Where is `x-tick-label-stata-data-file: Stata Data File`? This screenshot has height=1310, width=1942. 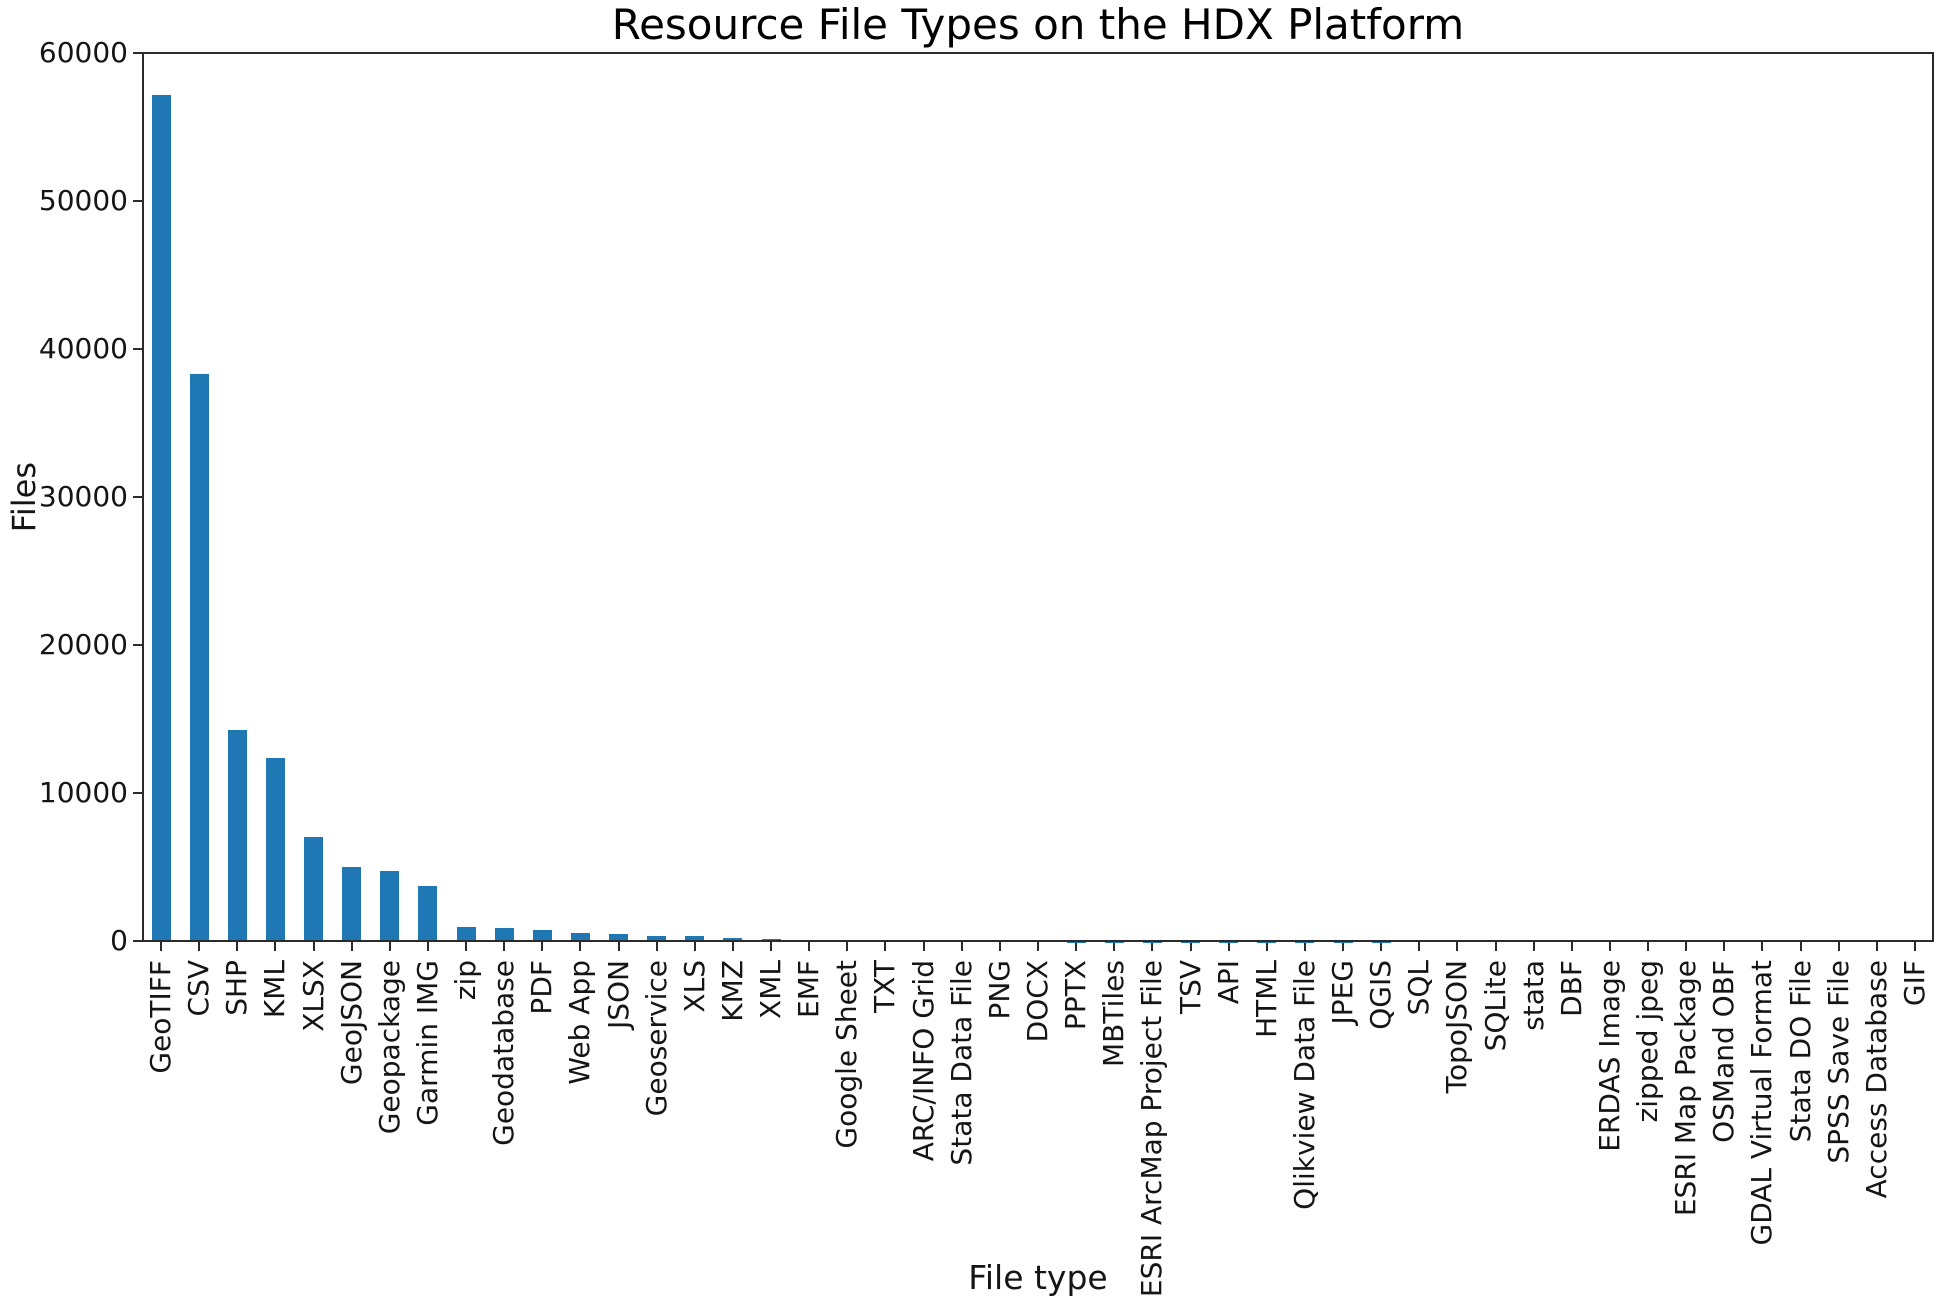
x-tick-label-stata-data-file: Stata Data File is located at coordinates (961, 1063).